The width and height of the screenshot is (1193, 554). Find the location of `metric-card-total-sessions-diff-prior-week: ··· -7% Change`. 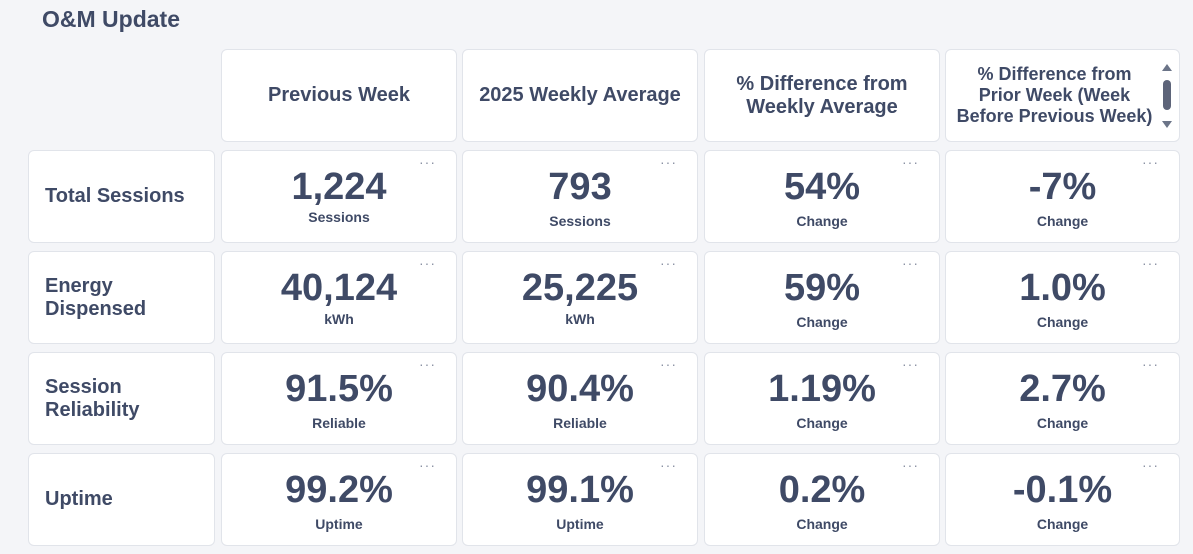

metric-card-total-sessions-diff-prior-week: ··· -7% Change is located at coordinates (1062, 196).